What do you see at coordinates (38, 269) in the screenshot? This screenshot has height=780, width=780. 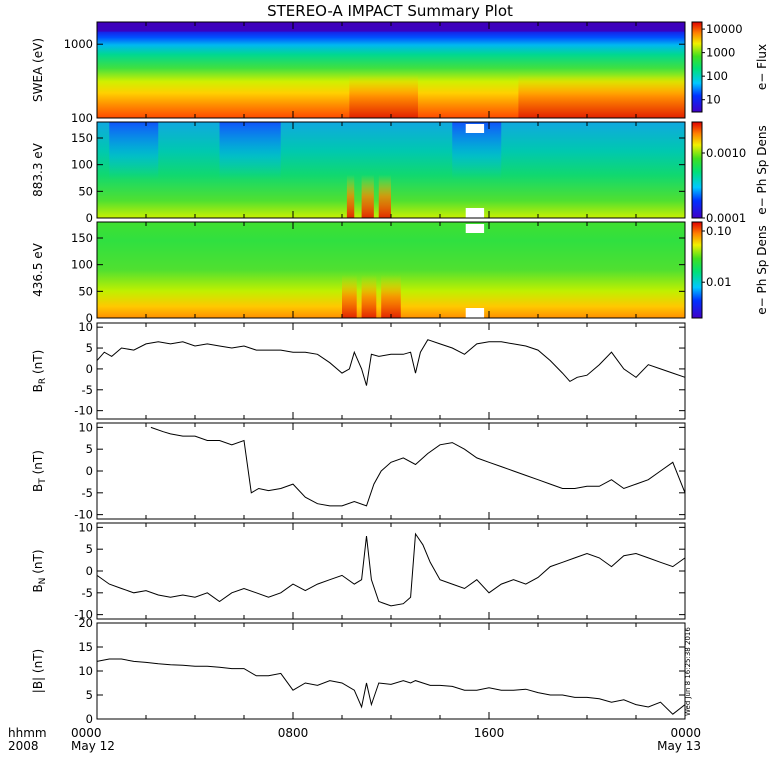 I see `y-axis-label: 436.5 eV` at bounding box center [38, 269].